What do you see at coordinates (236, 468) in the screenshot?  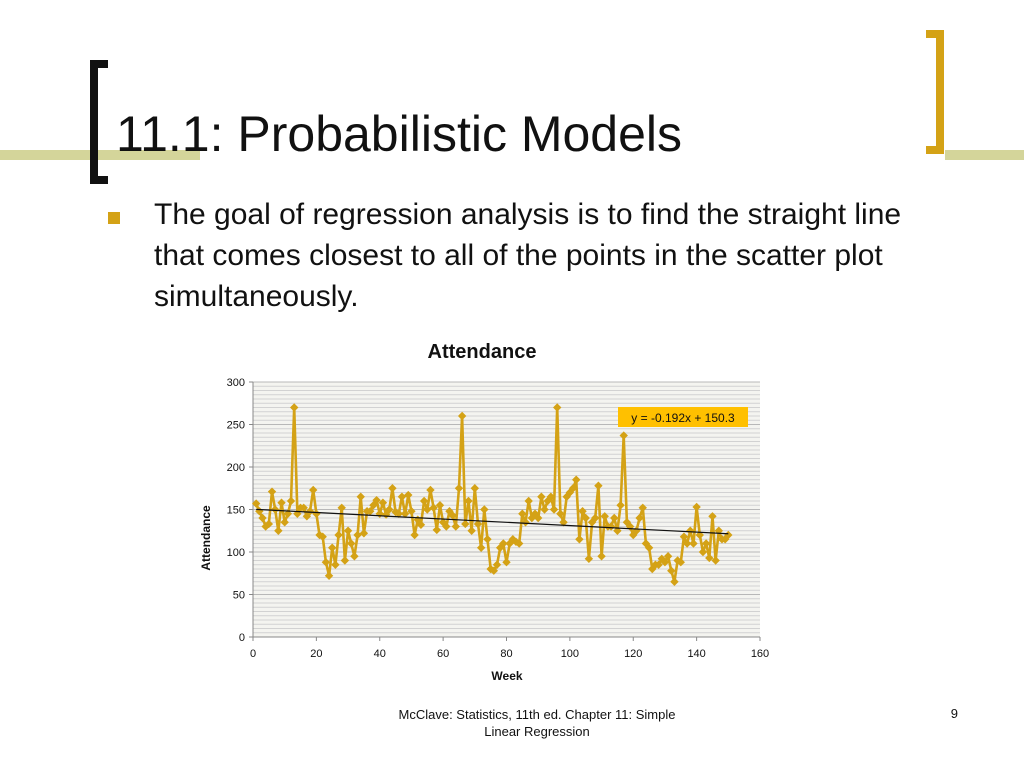 I see `y-tick-label: 200` at bounding box center [236, 468].